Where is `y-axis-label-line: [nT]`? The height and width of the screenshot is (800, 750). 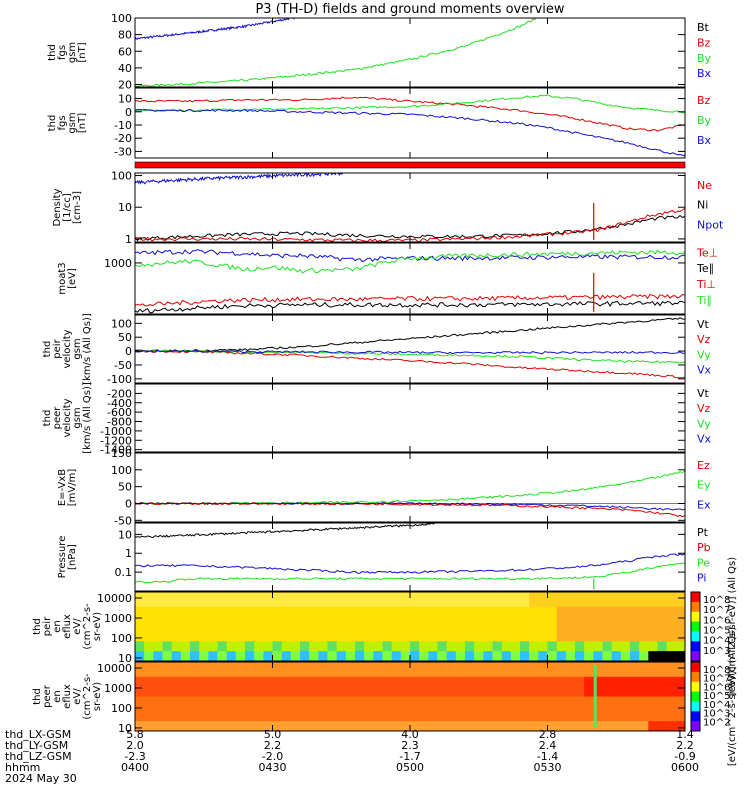
y-axis-label-line: [nT] is located at coordinates (82, 123).